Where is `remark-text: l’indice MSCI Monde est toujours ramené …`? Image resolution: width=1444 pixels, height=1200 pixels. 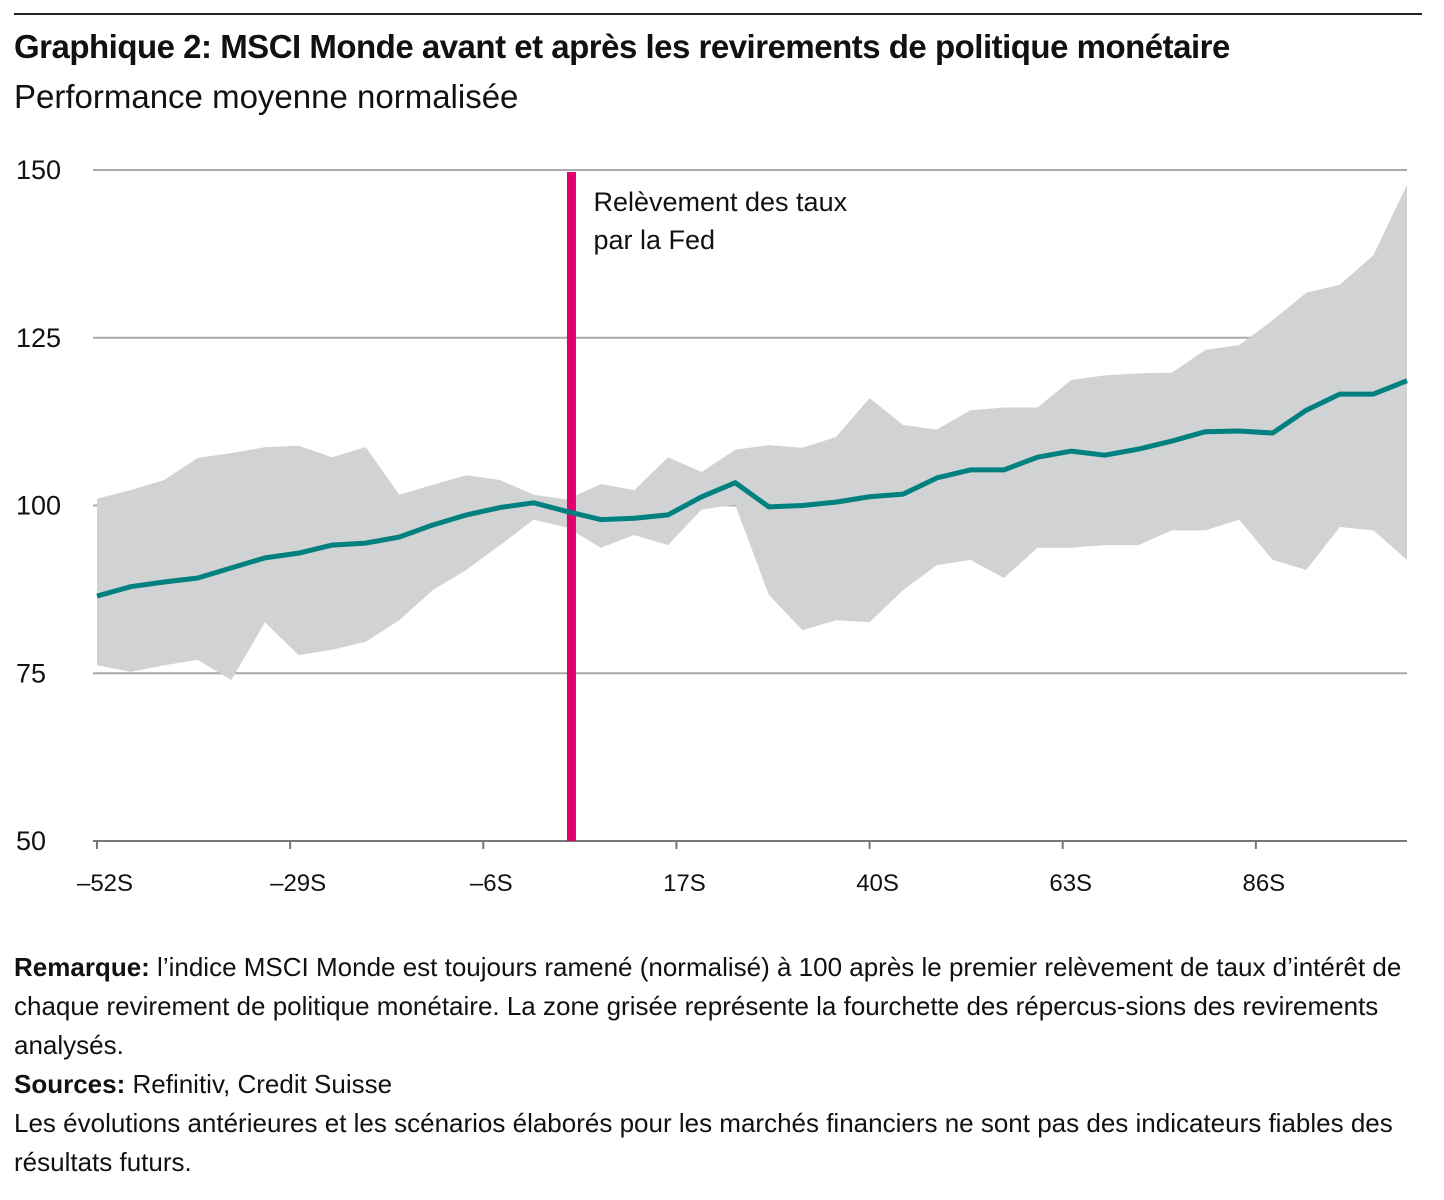 remark-text: l’indice MSCI Monde est toujours ramené … is located at coordinates (708, 1006).